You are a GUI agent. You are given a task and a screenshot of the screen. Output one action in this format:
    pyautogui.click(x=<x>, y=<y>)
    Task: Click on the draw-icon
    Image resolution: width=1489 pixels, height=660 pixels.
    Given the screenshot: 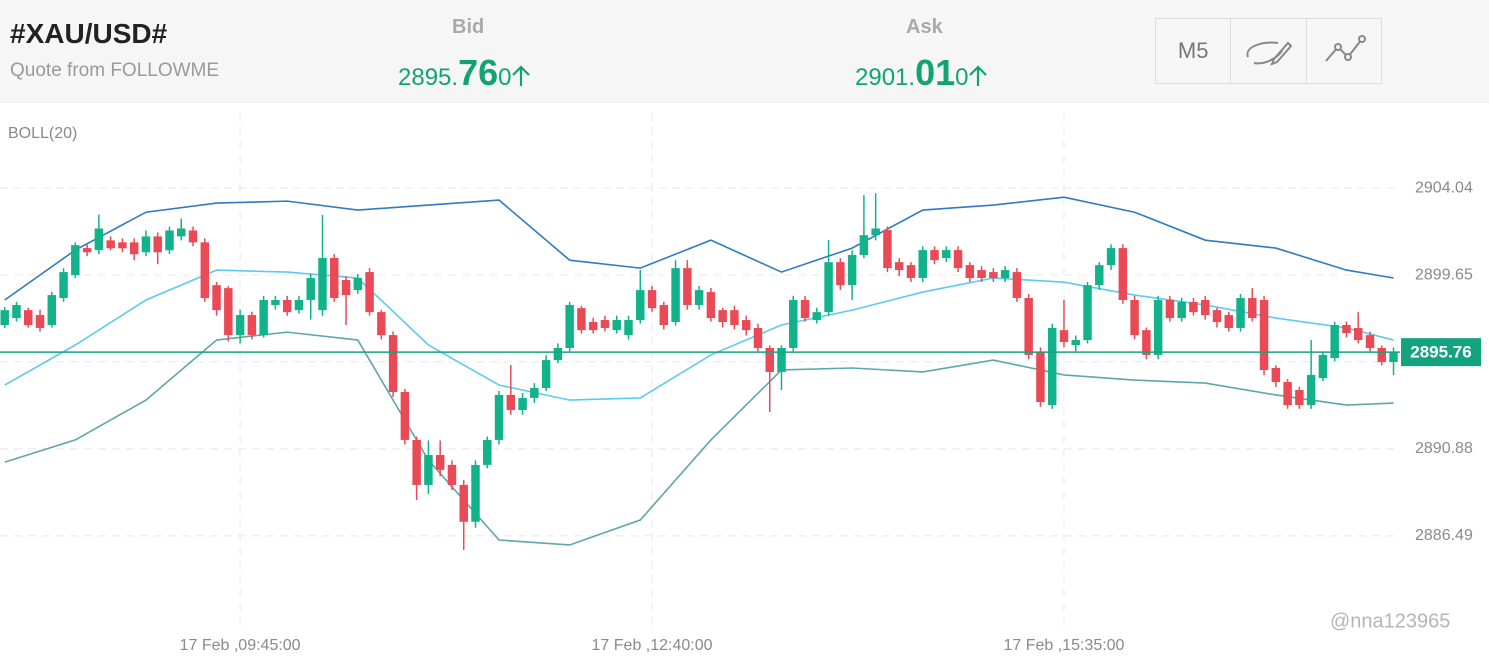 What is the action you would take?
    pyautogui.click(x=1269, y=53)
    